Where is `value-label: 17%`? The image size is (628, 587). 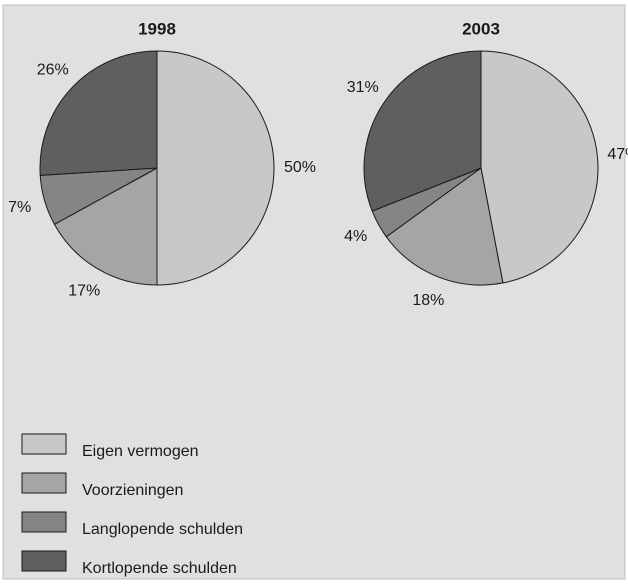 value-label: 17% is located at coordinates (84, 290).